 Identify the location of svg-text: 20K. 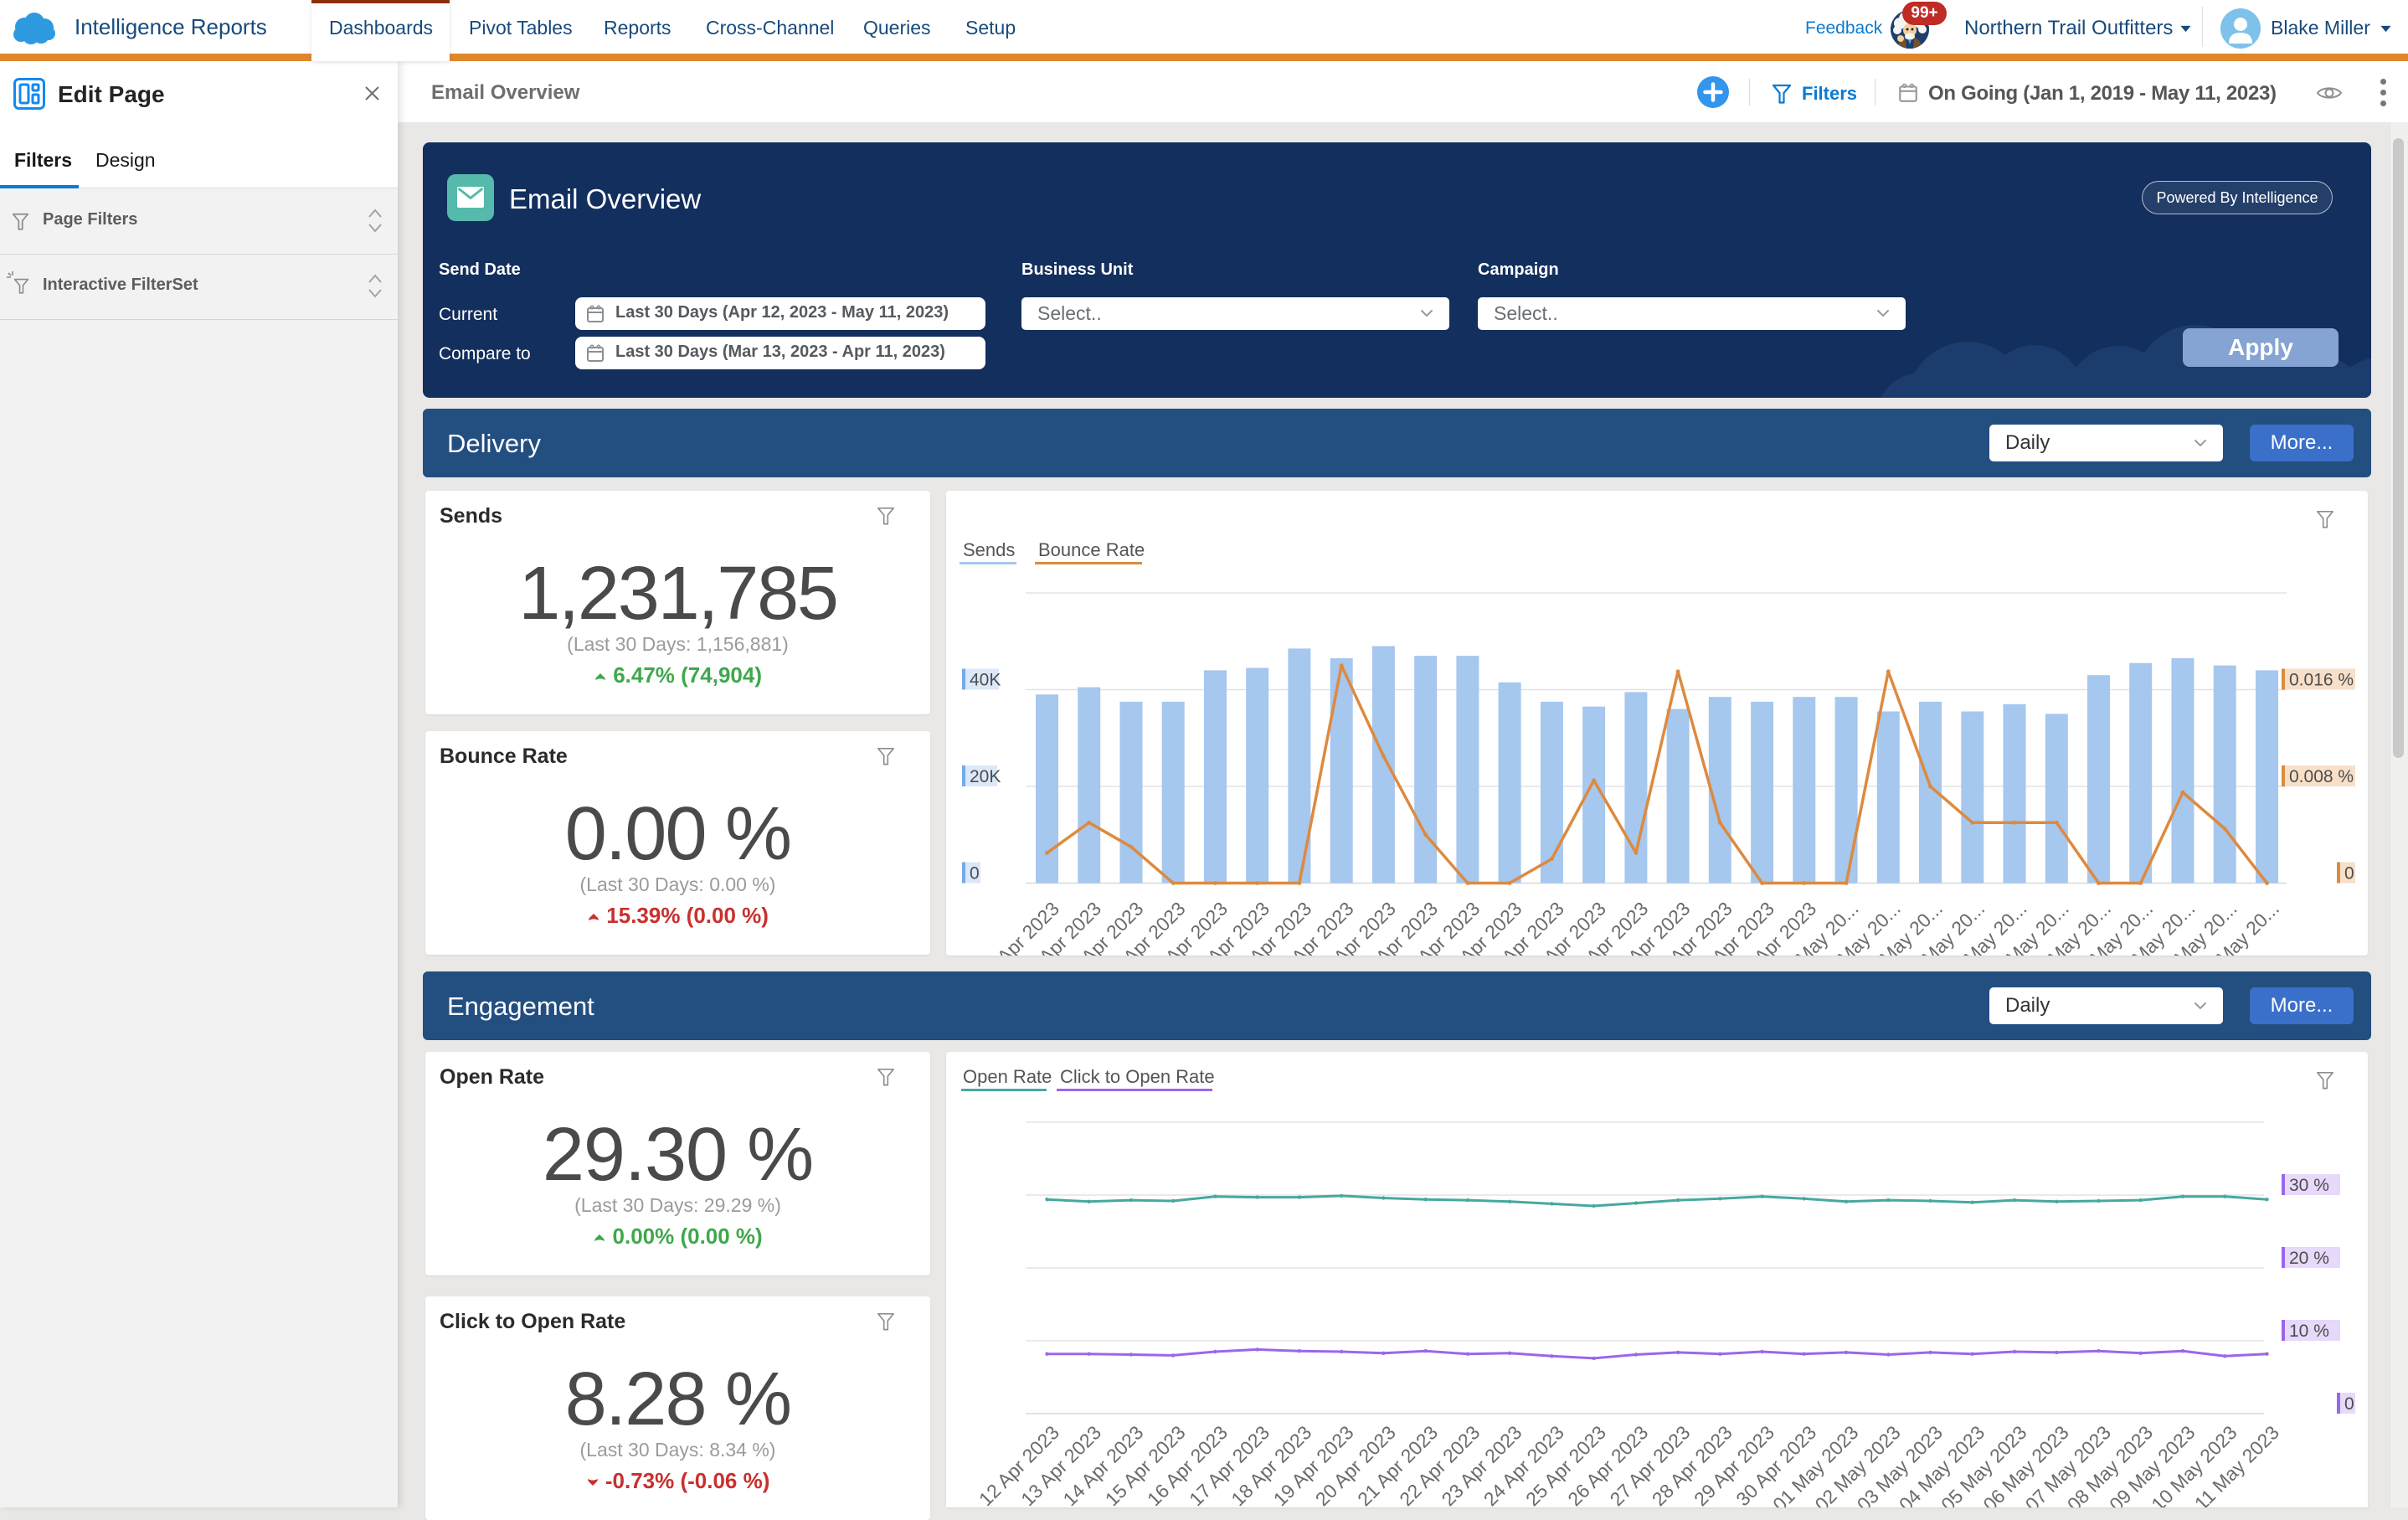
(986, 776).